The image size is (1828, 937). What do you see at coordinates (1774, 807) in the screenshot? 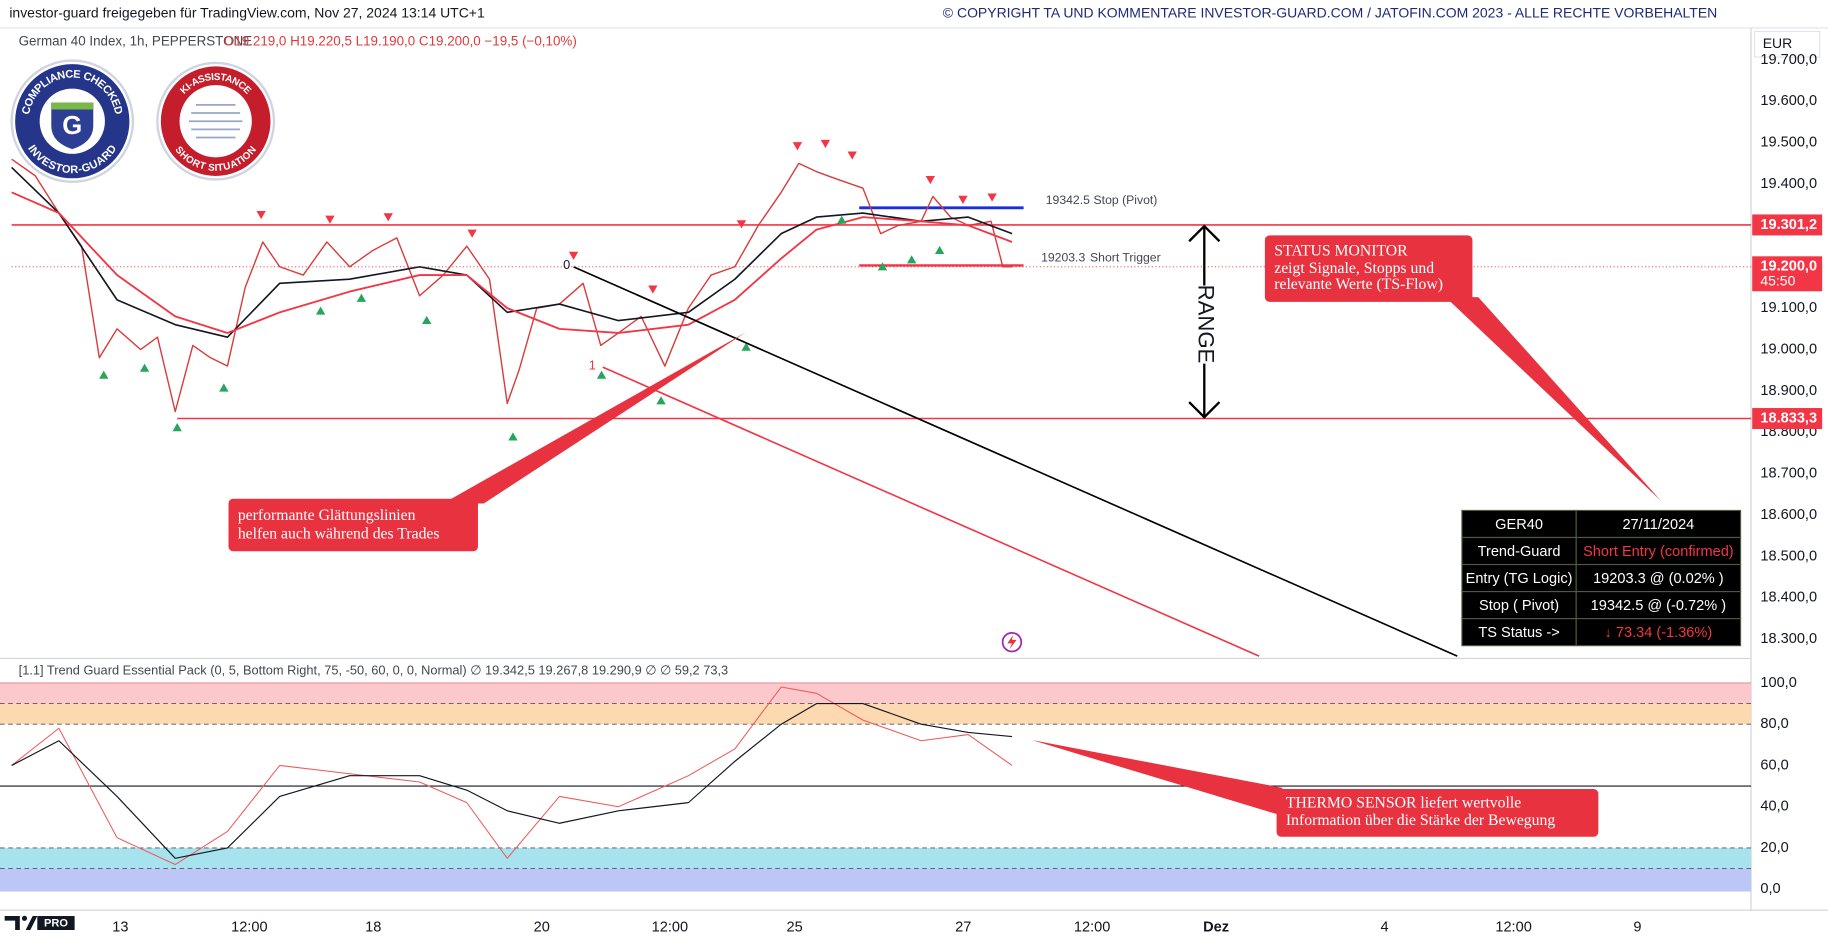
I see `y-tick-label: 40,0` at bounding box center [1774, 807].